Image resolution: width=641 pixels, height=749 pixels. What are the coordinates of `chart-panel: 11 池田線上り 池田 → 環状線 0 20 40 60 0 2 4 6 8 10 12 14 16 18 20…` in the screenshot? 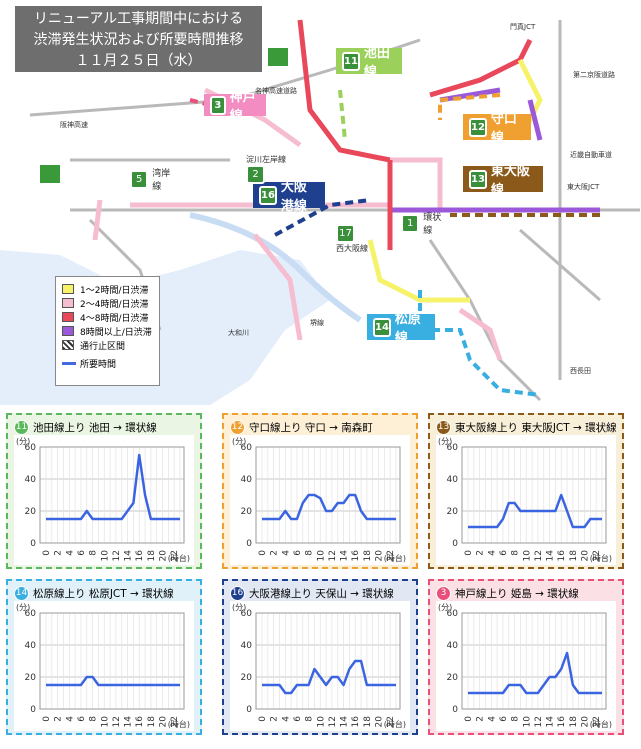 It's located at (104, 491).